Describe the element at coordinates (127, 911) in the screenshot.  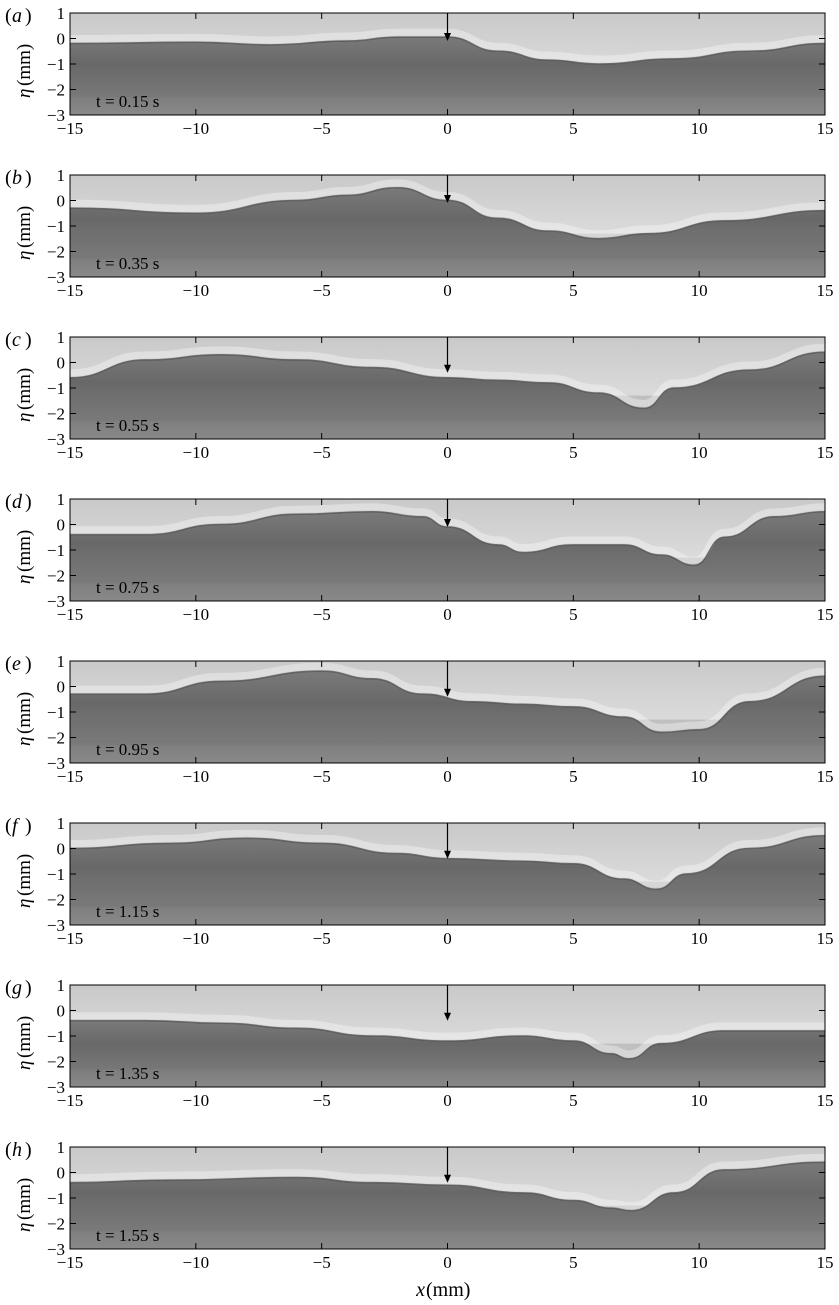
I see `time-label: t = 1.15 s` at that location.